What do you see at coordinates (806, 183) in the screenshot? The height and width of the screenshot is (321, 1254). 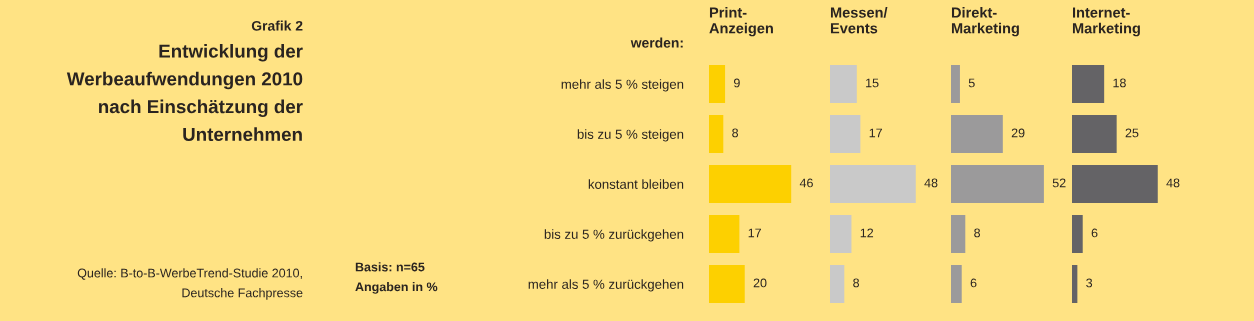 I see `data-label: 46` at bounding box center [806, 183].